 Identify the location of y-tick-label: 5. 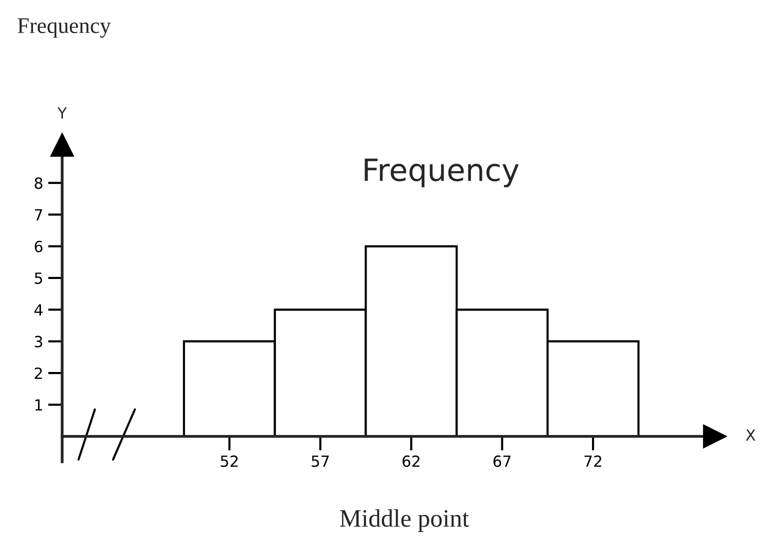
(38, 278).